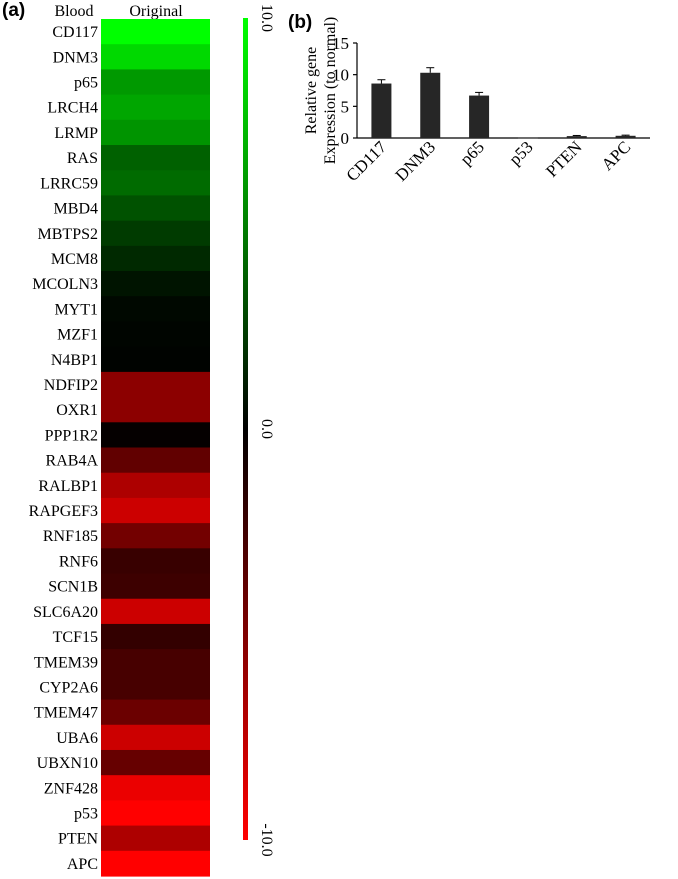  What do you see at coordinates (82, 864) in the screenshot?
I see `heatmap-row-label: APC` at bounding box center [82, 864].